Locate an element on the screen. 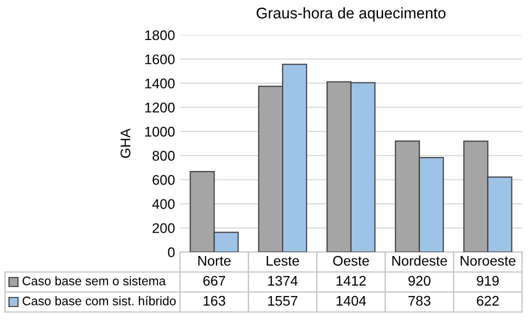 The width and height of the screenshot is (528, 320). legend-label: Caso base sem o sistema is located at coordinates (94, 281).